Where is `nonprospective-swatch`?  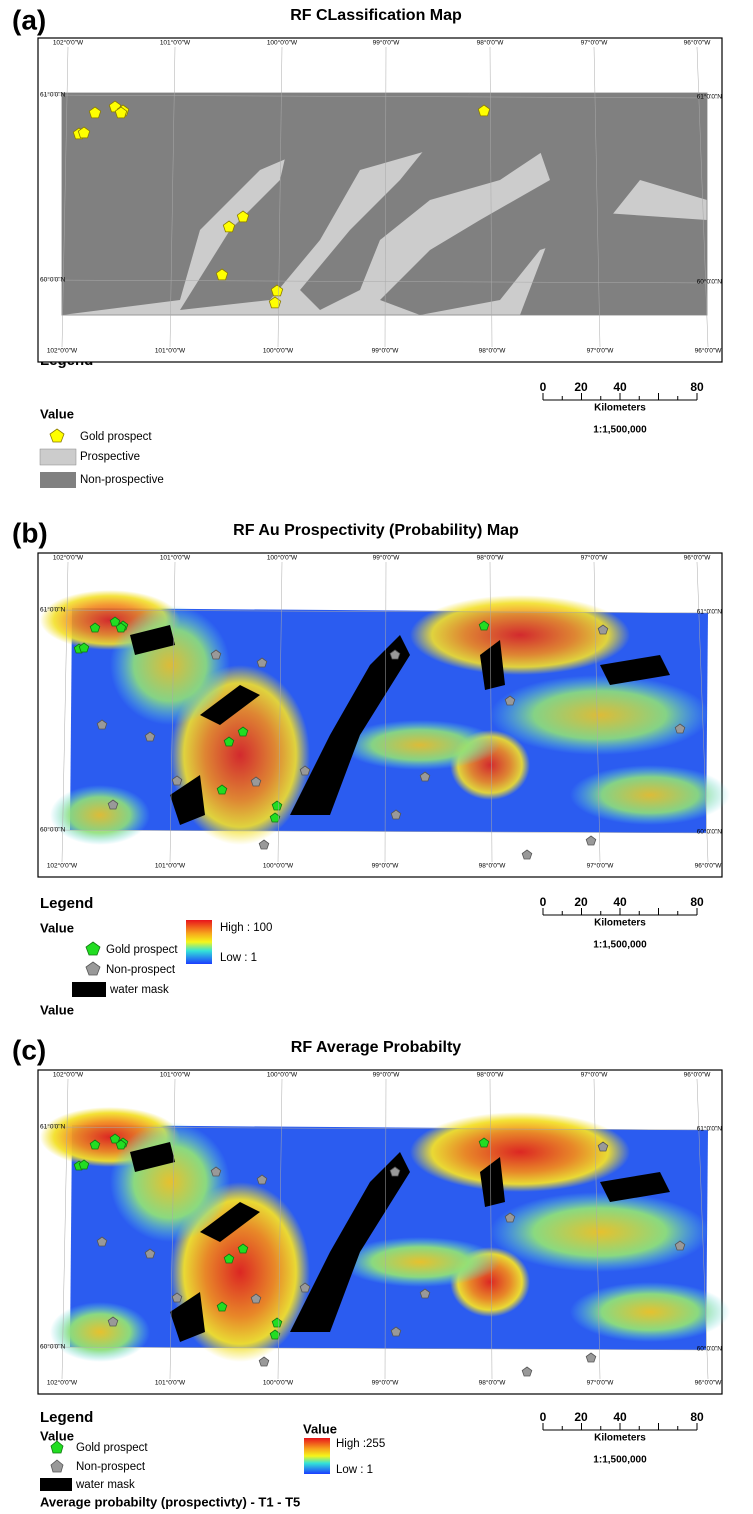 nonprospective-swatch is located at coordinates (58, 480).